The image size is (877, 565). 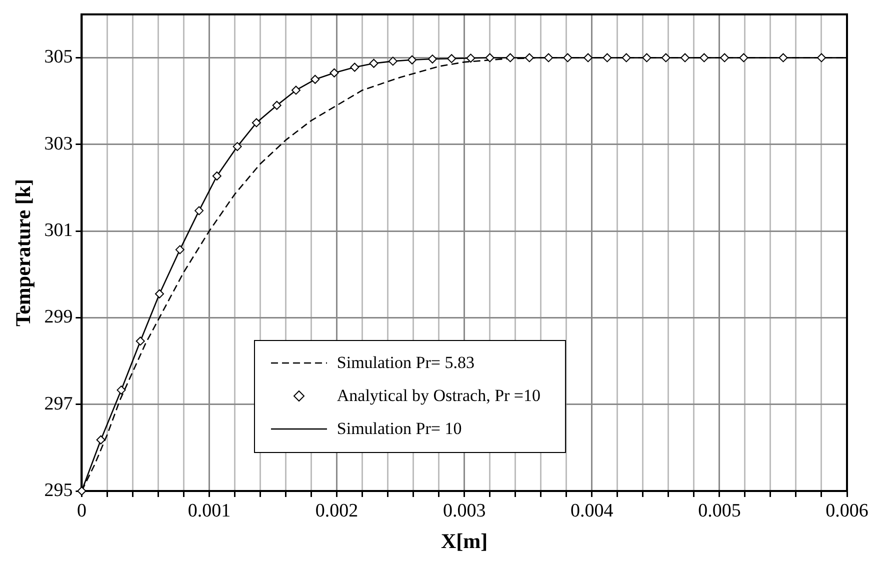 I want to click on y-tick-label: 297, so click(x=58, y=403).